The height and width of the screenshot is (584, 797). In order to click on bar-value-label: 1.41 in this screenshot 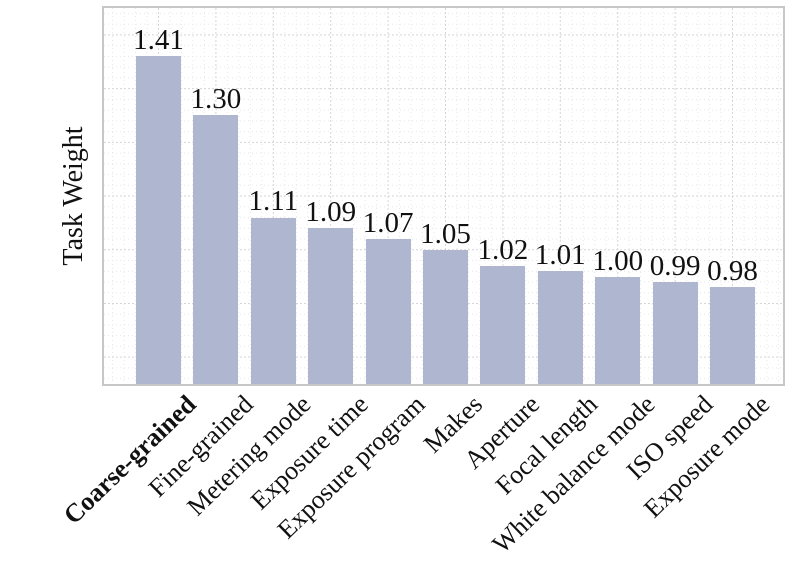, I will do `click(158, 40)`.